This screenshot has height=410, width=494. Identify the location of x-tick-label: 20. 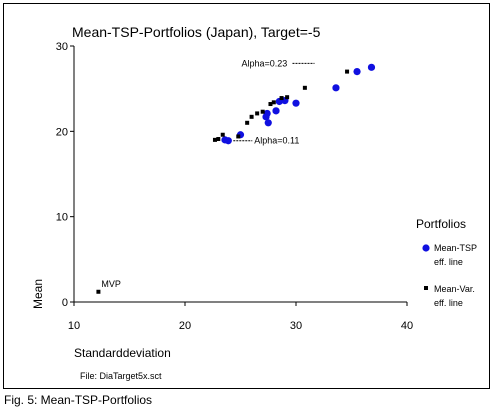
(185, 326).